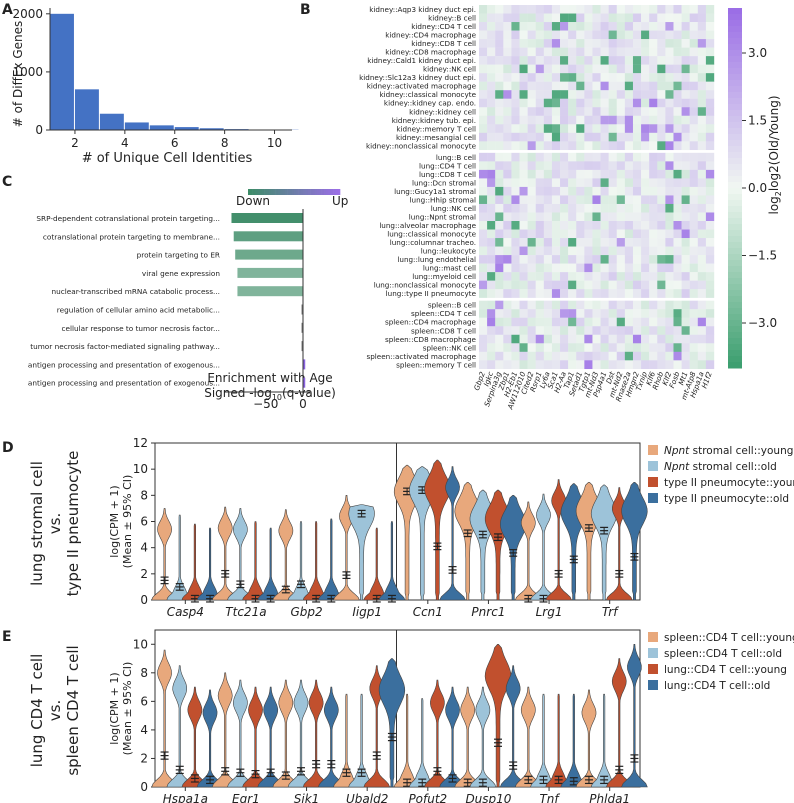 Image resolution: width=794 pixels, height=803 pixels. What do you see at coordinates (682, 378) in the screenshot?
I see `panel-b-column-label: Mt1` at bounding box center [682, 378].